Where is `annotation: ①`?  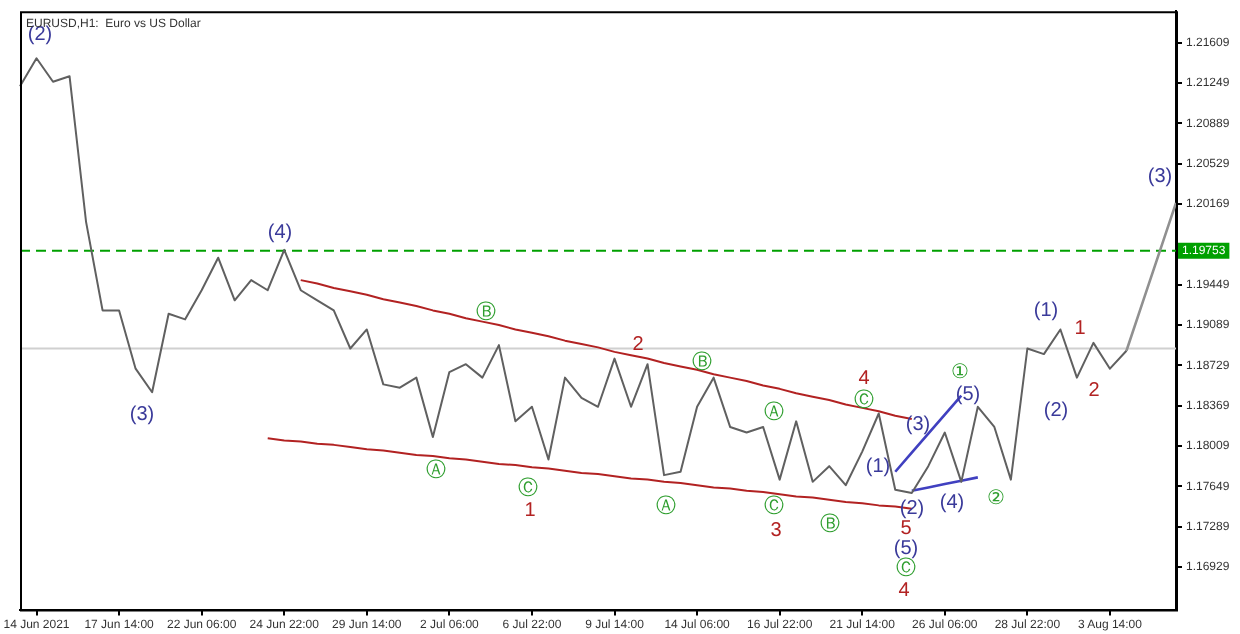 annotation: ① is located at coordinates (960, 372).